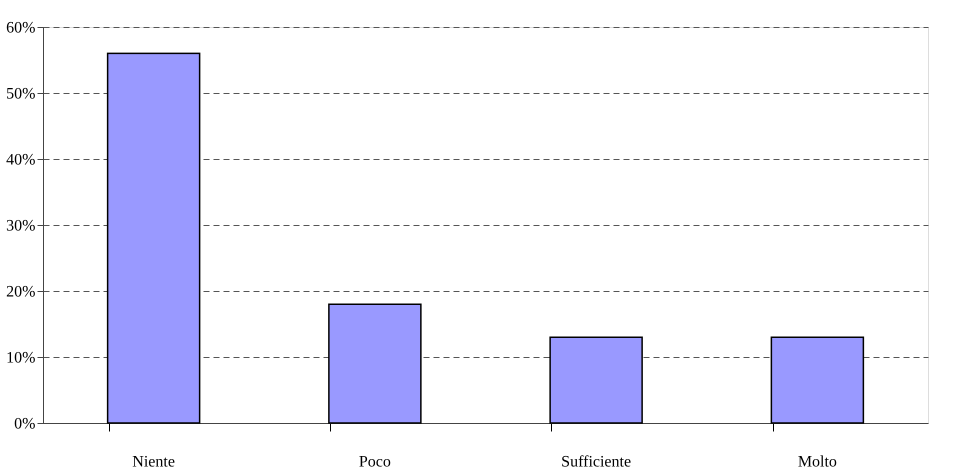 This screenshot has height=467, width=976. What do you see at coordinates (153, 460) in the screenshot?
I see `x-tick-label: Niente` at bounding box center [153, 460].